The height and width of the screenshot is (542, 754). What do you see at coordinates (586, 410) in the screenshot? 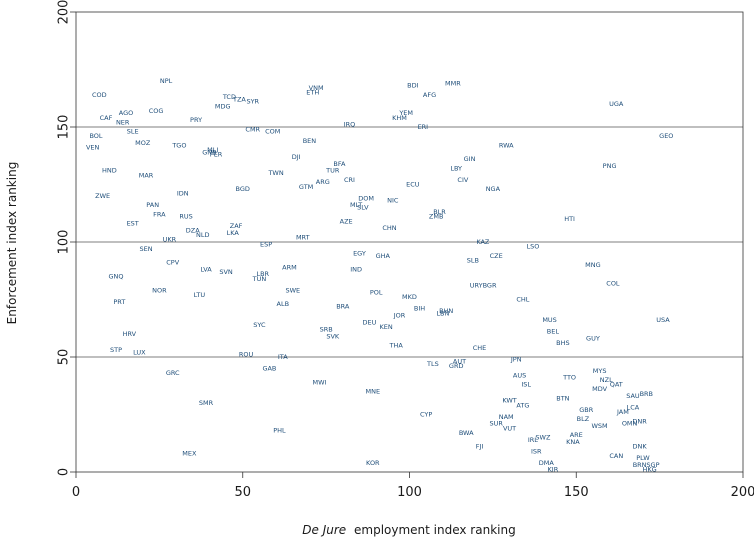
I see `data-point-label: GBR` at bounding box center [586, 410].